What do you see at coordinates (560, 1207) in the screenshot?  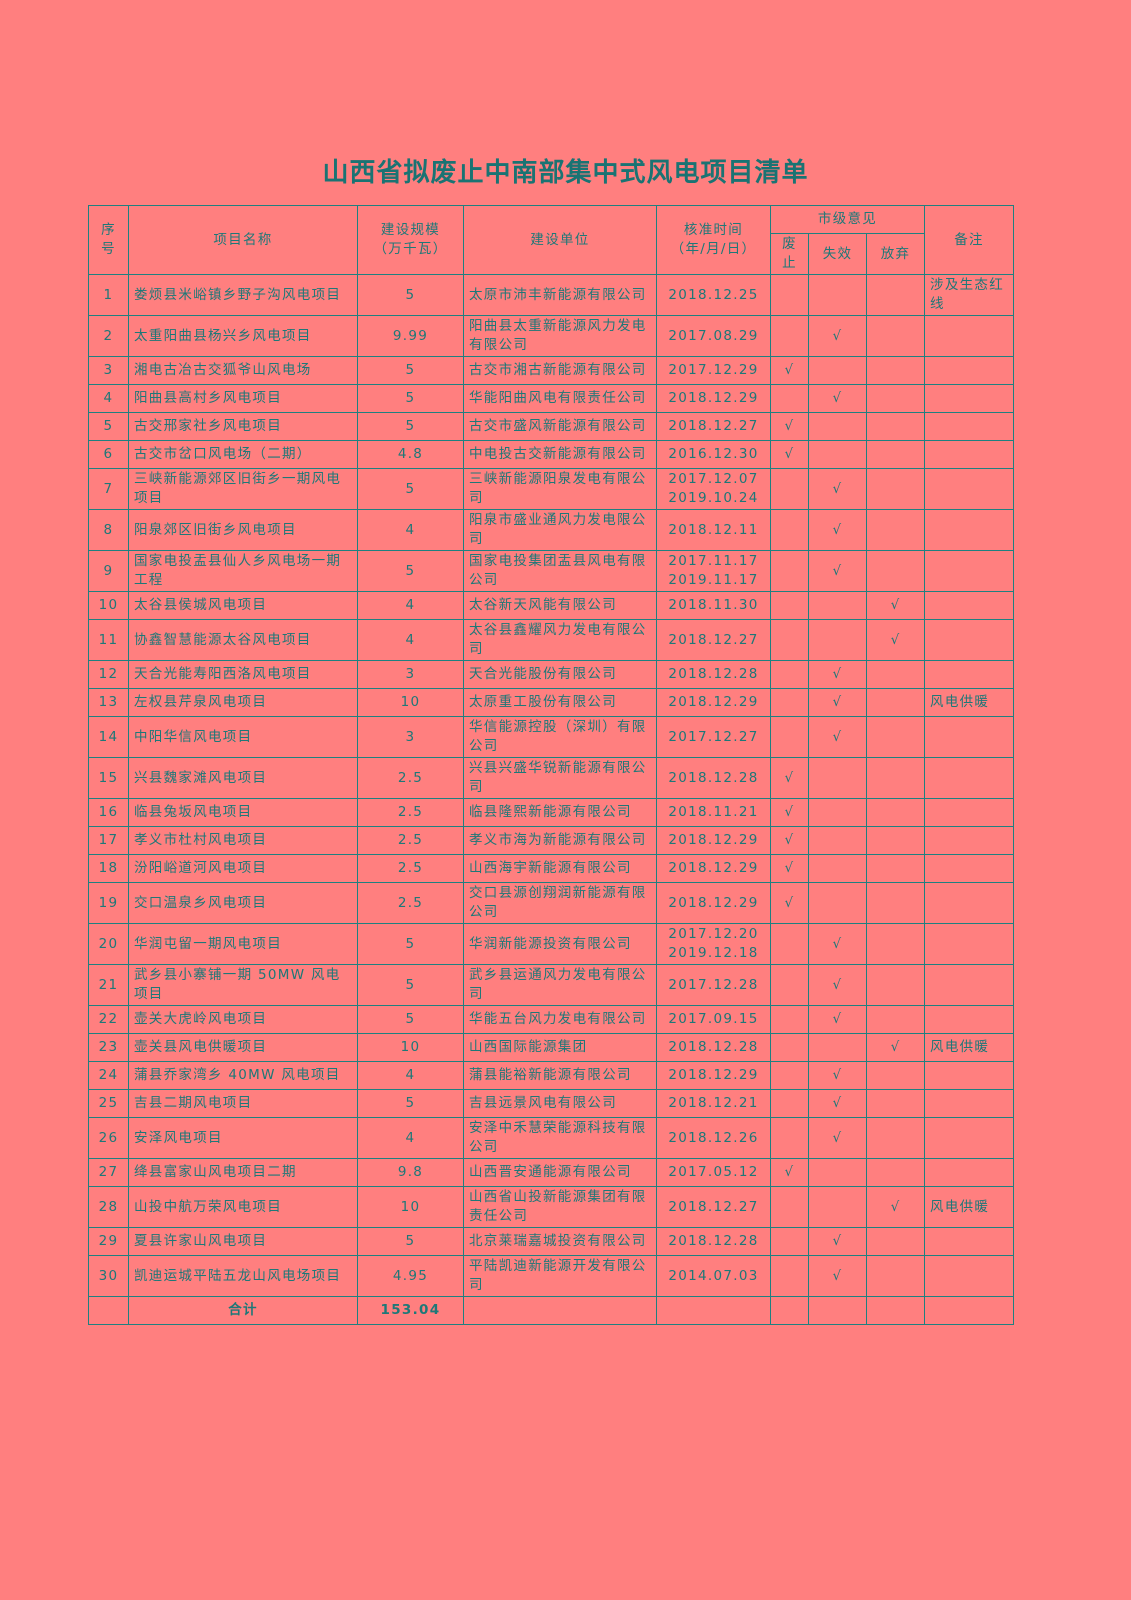 I see `cell-unit: 山西省山投新能源集团有限责任公司` at bounding box center [560, 1207].